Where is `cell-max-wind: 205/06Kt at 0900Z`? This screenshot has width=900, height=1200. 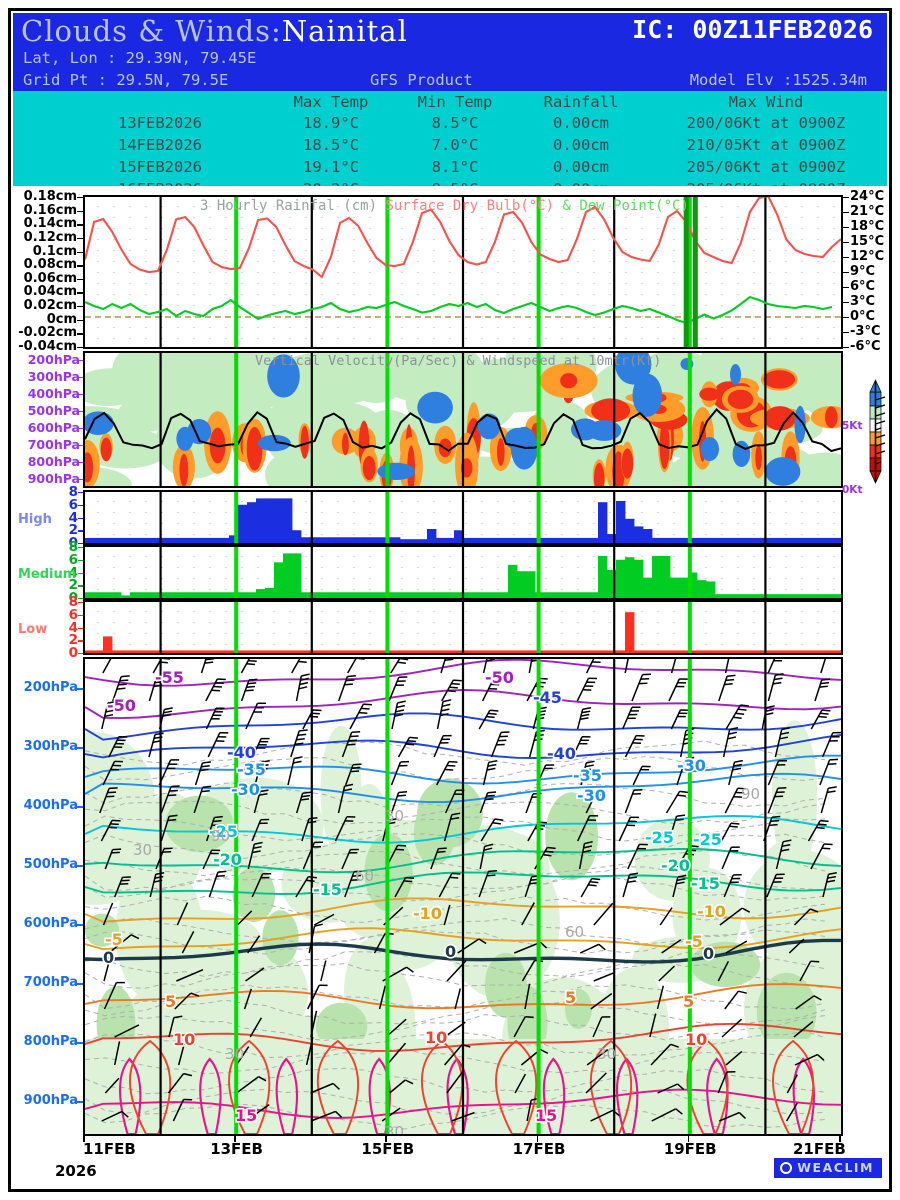
cell-max-wind: 205/06Kt at 0900Z is located at coordinates (766, 167).